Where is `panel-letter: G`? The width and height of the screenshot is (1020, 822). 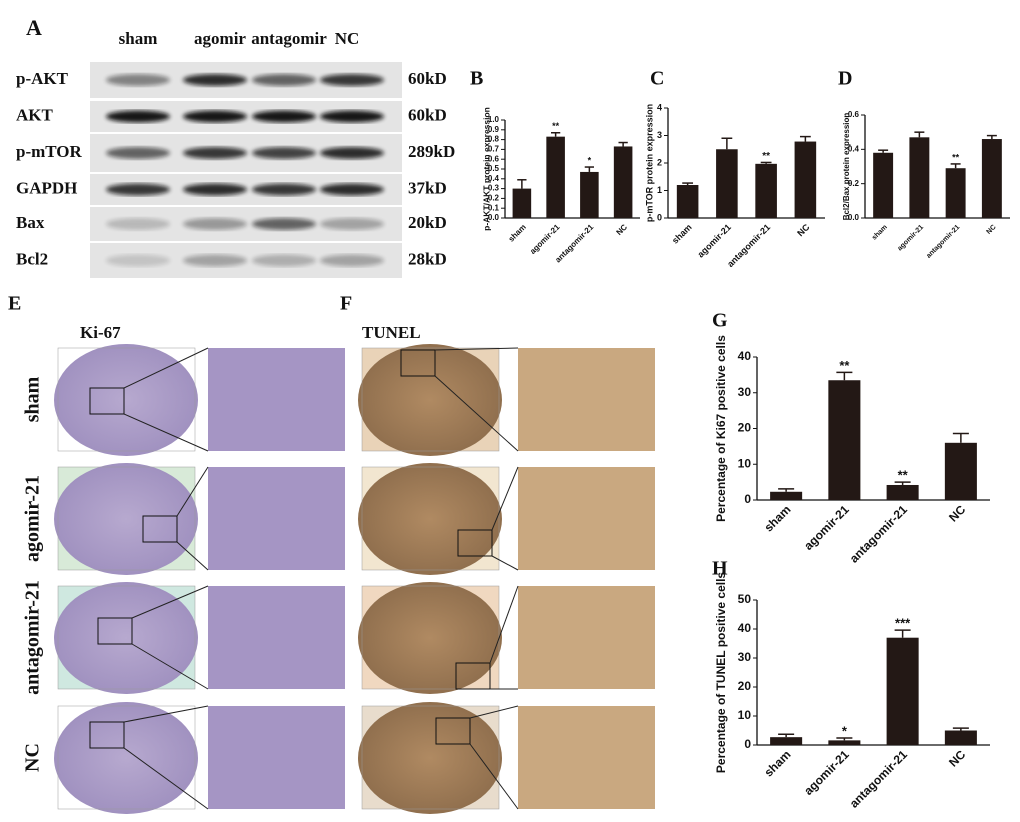 panel-letter: G is located at coordinates (720, 321).